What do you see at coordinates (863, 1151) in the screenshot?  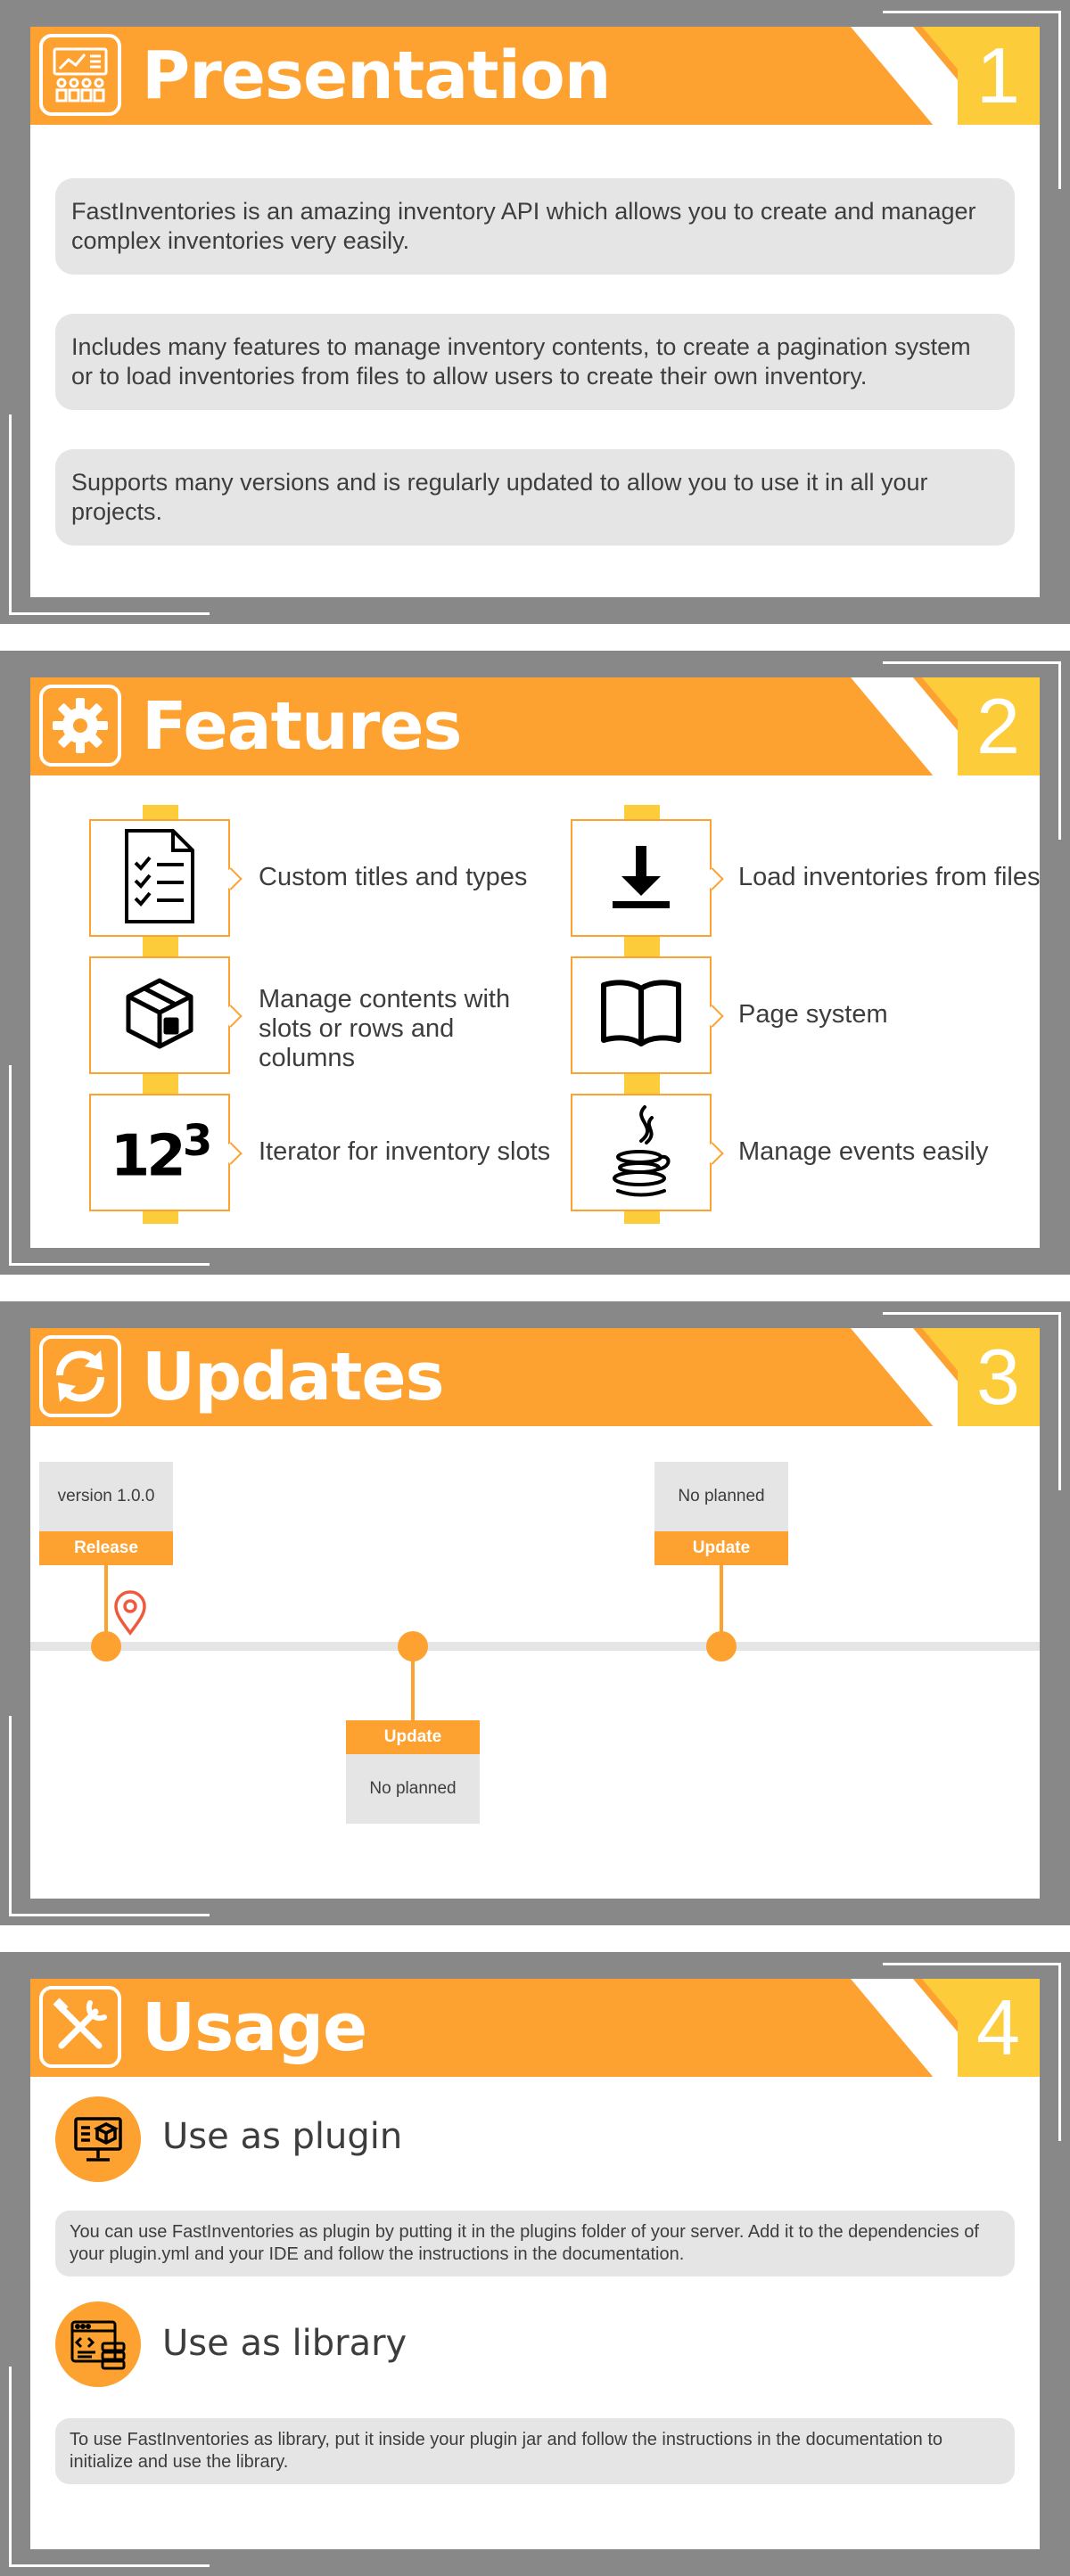 I see `feature-label: Manage events easily` at bounding box center [863, 1151].